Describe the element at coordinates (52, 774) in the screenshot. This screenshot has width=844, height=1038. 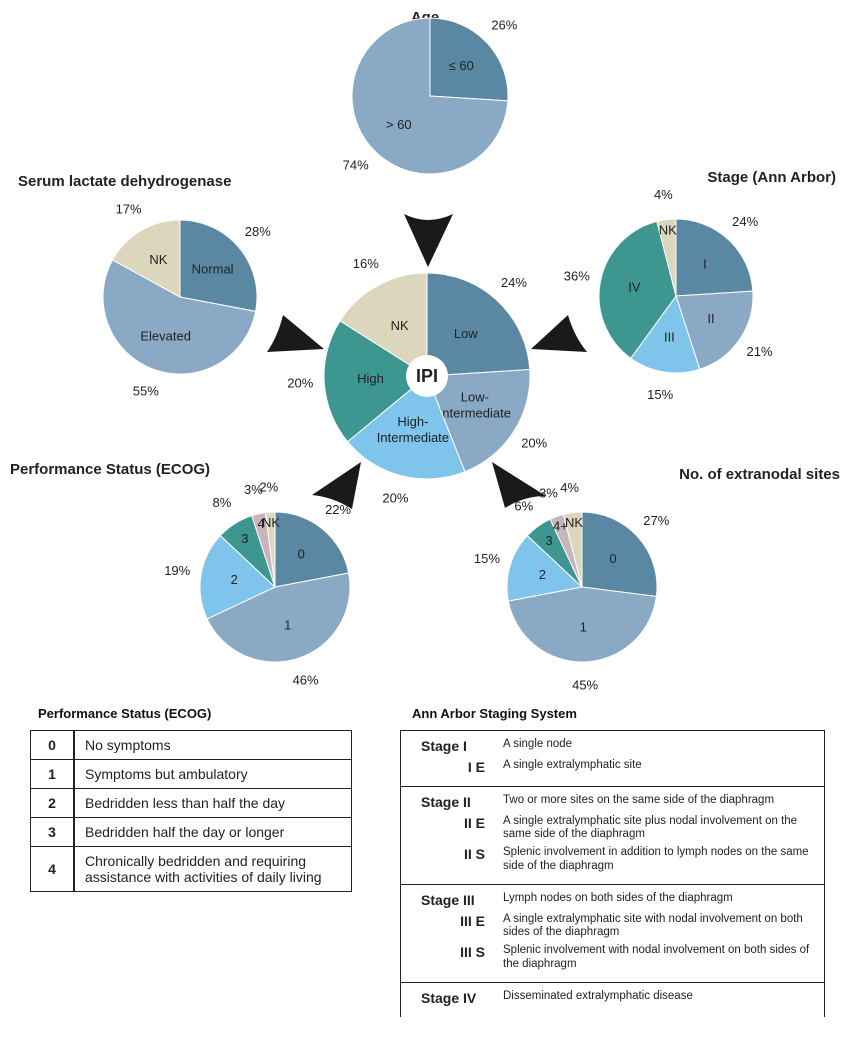
I see `grade: 1` at that location.